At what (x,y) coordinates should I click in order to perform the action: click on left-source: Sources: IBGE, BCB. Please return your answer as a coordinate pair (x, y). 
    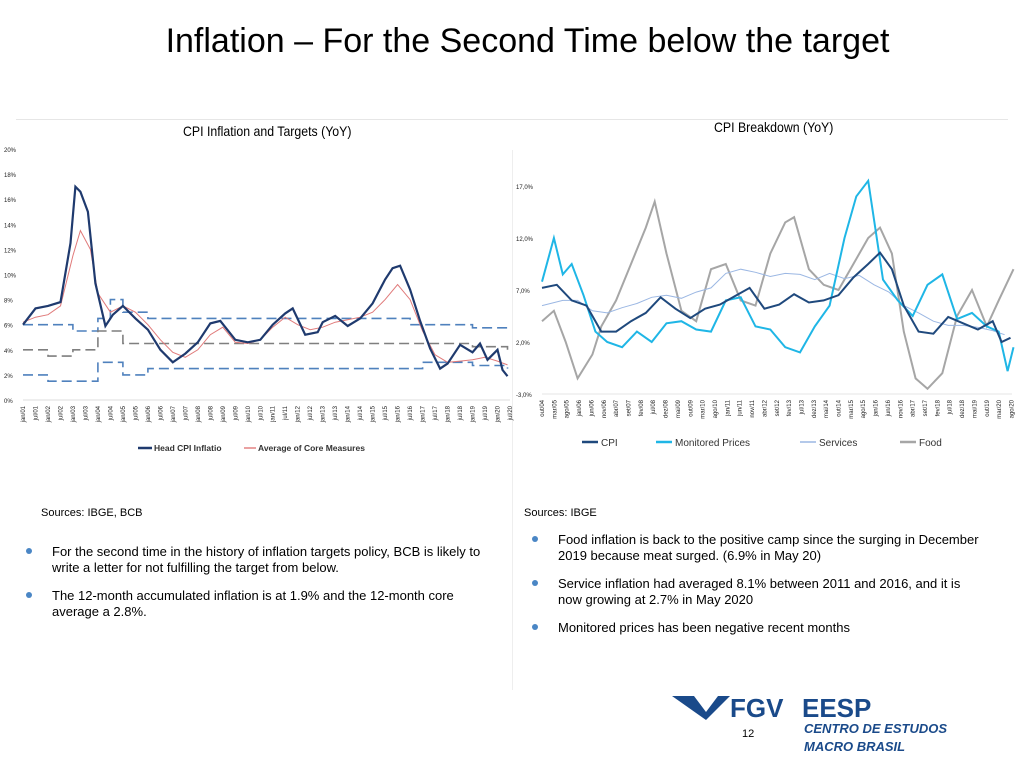
    Looking at the image, I should click on (92, 513).